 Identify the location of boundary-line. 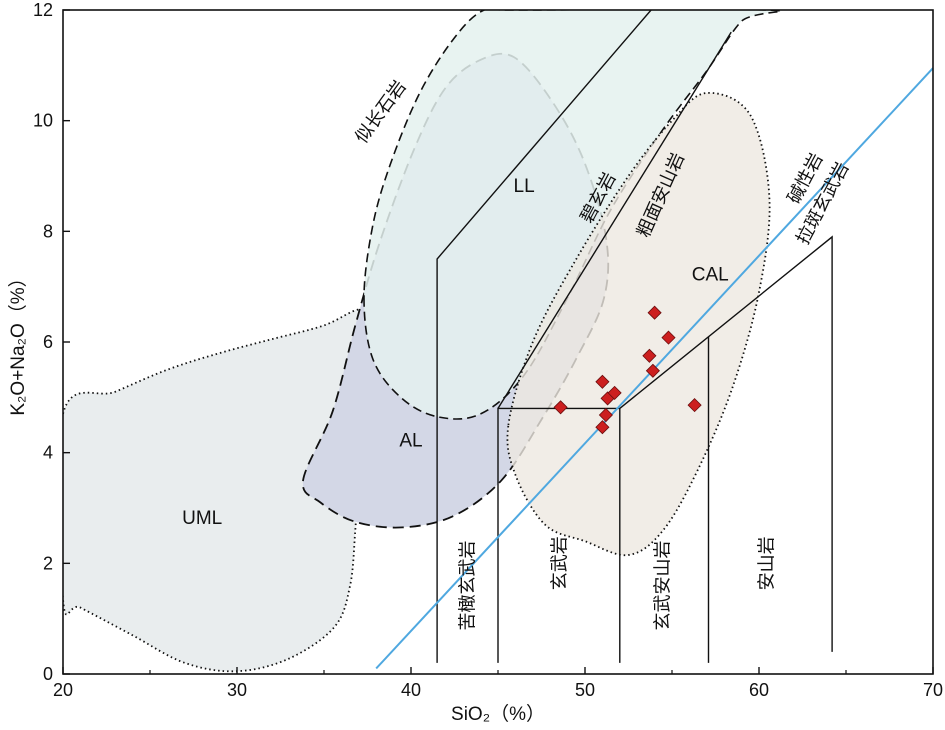
(614, 220).